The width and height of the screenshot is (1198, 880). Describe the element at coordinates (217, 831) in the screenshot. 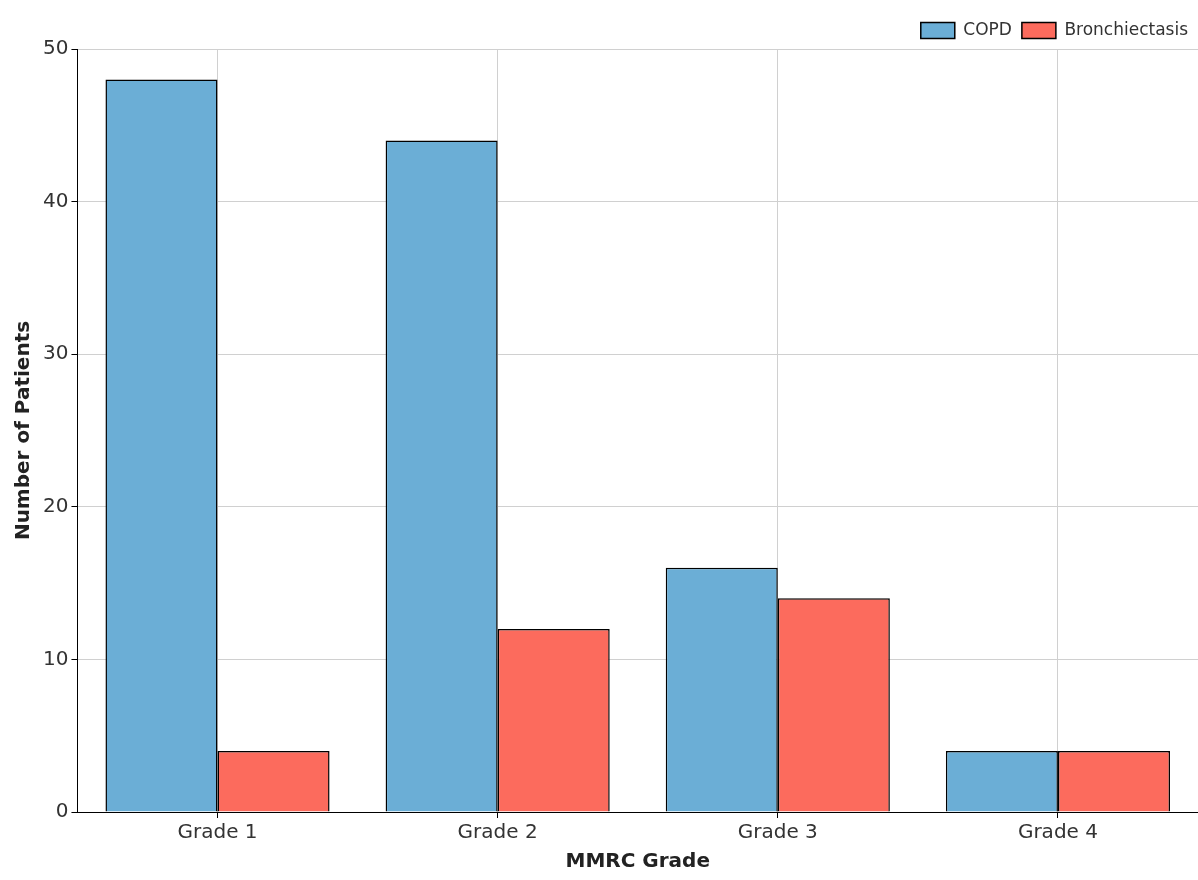

I see `x-tick-label: Grade 1` at that location.